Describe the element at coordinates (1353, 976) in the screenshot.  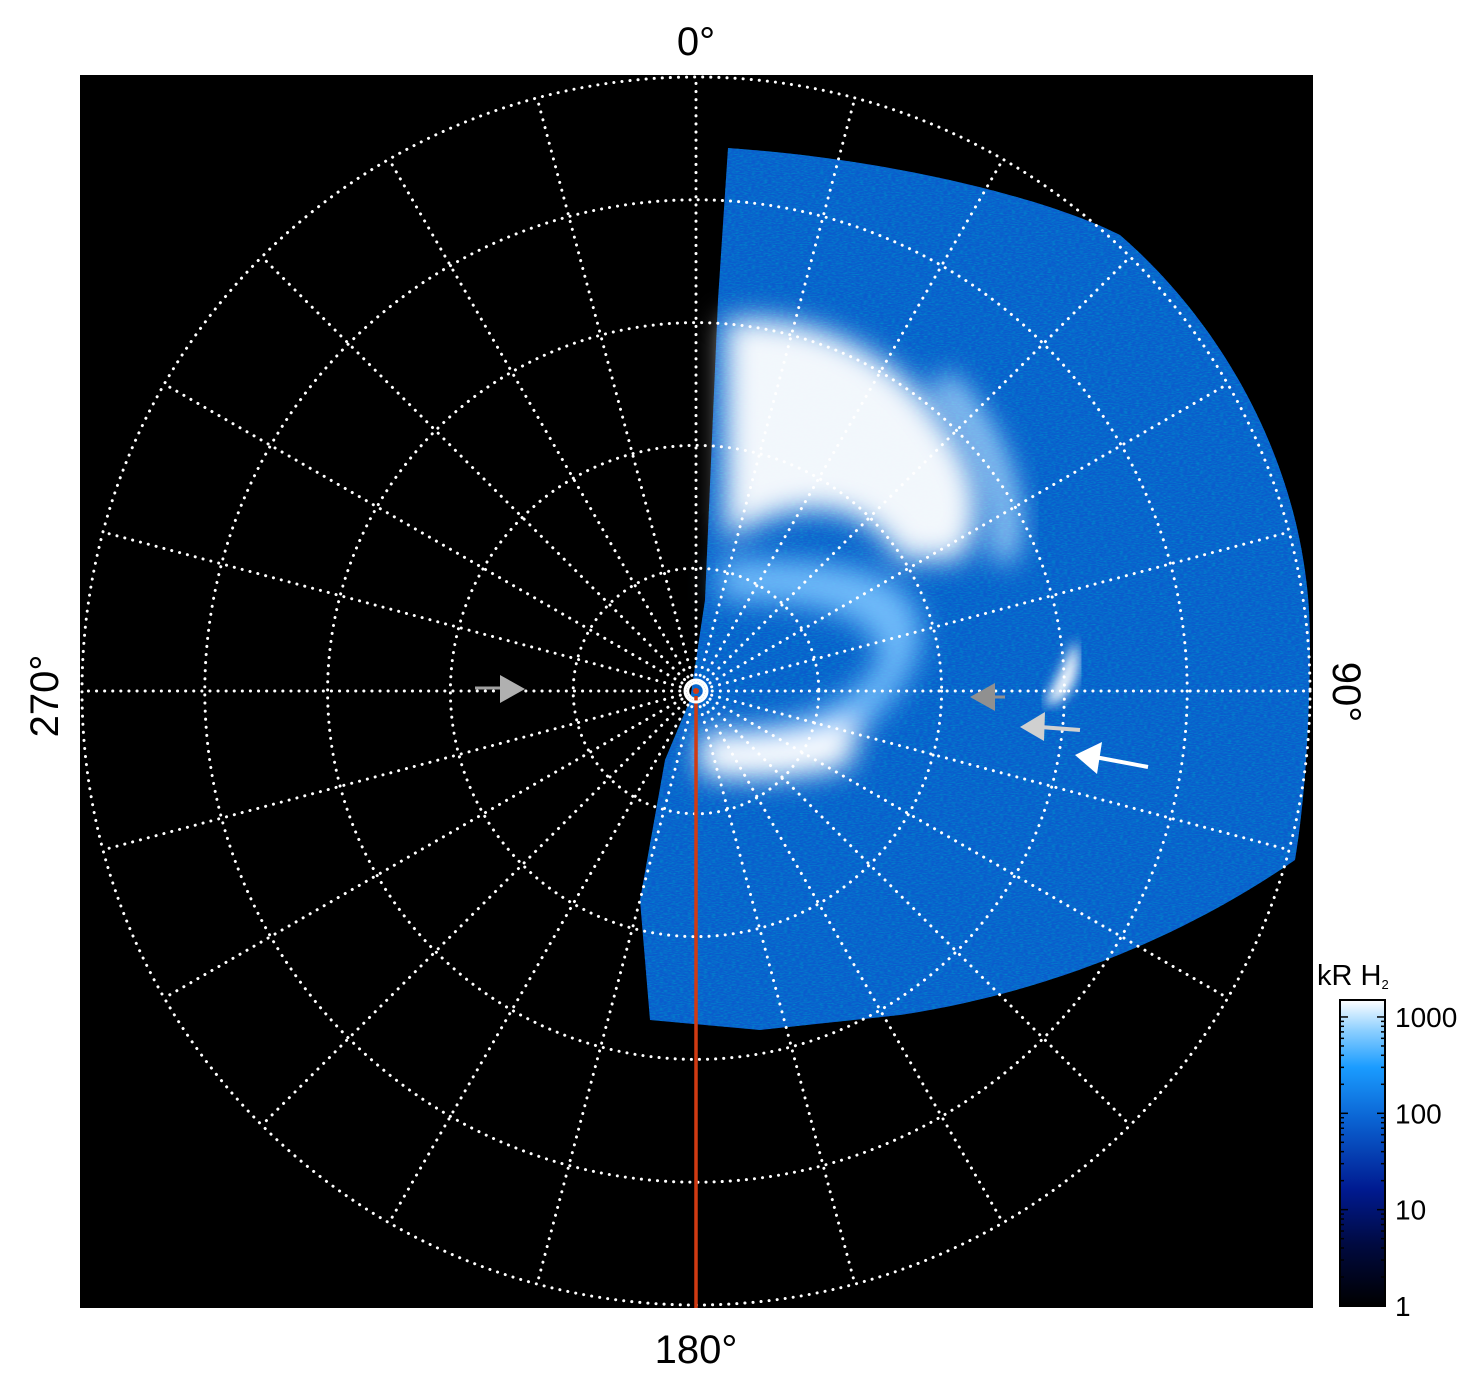
I see `colorbar-title: kR H2` at that location.